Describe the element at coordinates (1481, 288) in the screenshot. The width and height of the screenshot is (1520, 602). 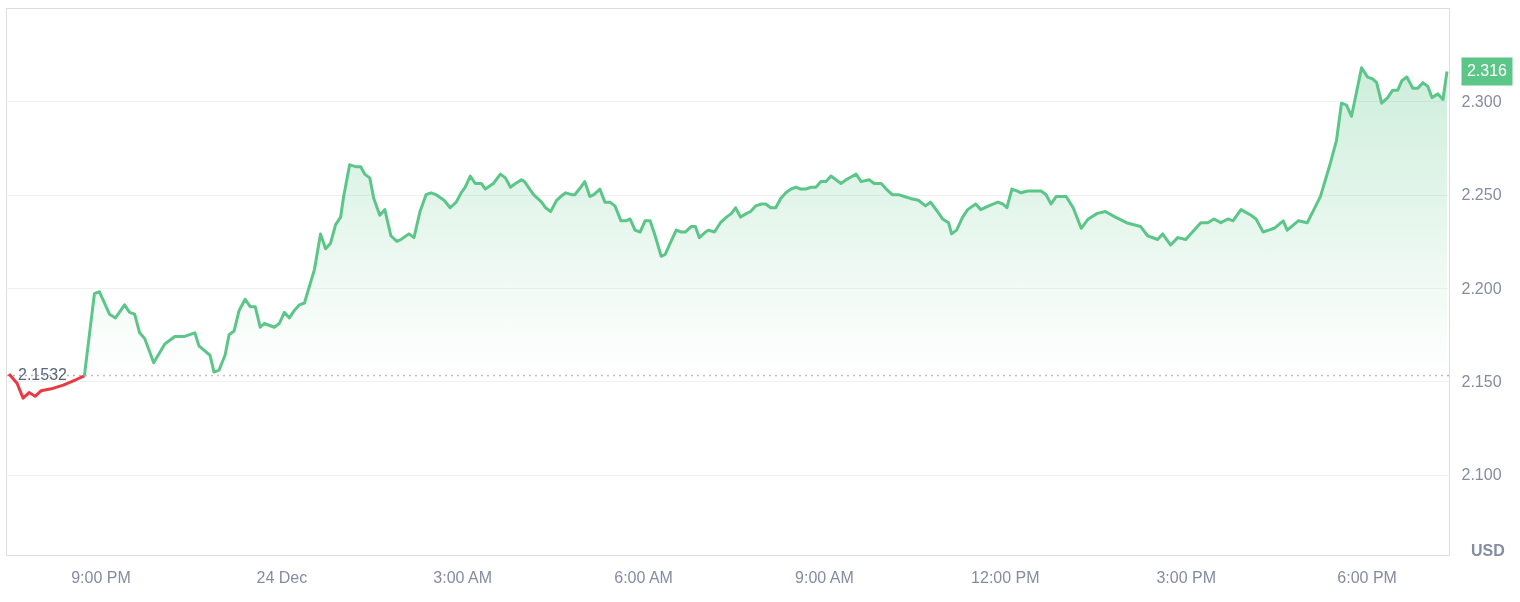
I see `y-tick-label: 2.200` at that location.